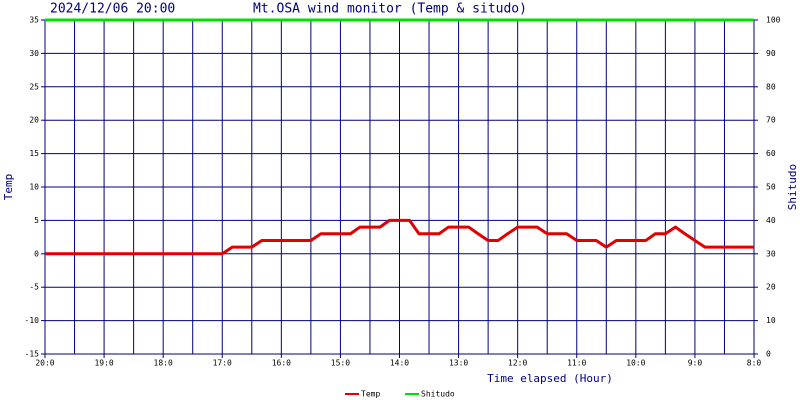  What do you see at coordinates (771, 287) in the screenshot?
I see `y2-tick-label: 20` at bounding box center [771, 287].